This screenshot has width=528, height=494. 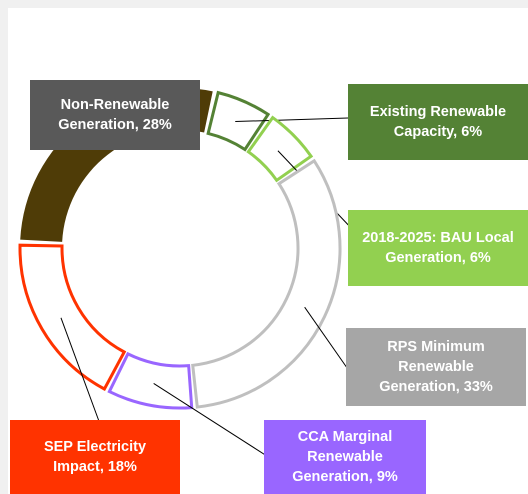 What do you see at coordinates (115, 115) in the screenshot?
I see `segment-label: Non-Renewable Generation, 28%` at bounding box center [115, 115].